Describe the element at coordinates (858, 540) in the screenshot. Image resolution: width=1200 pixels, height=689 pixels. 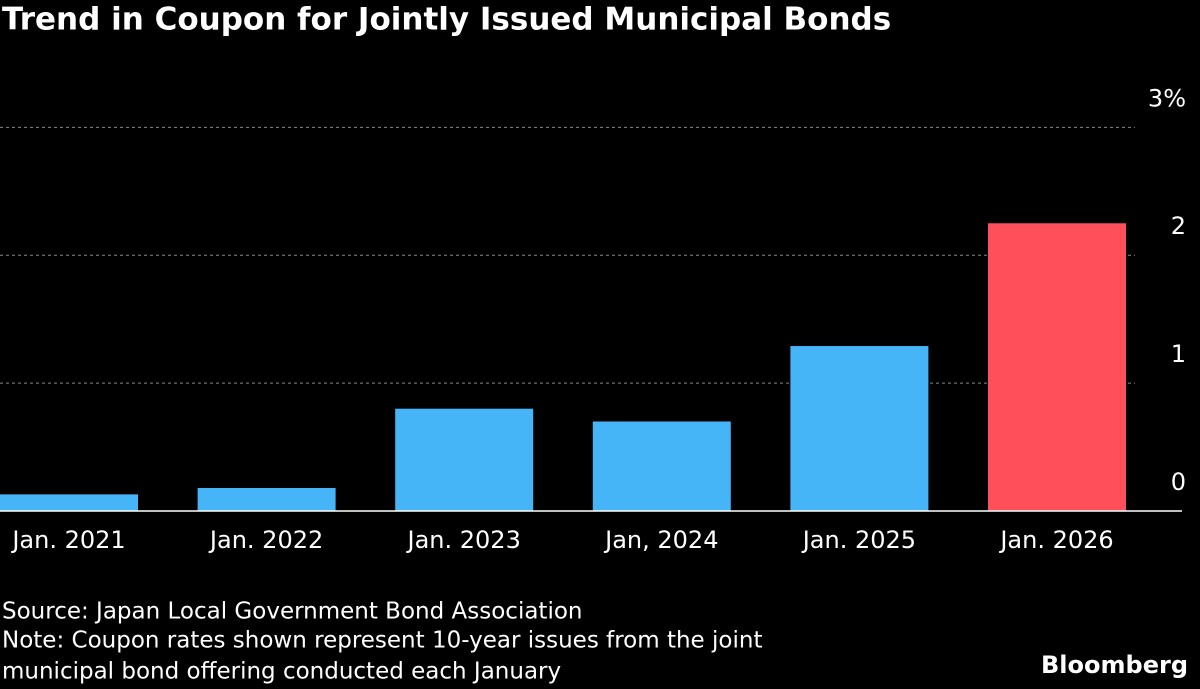
I see `x-tick-label: Jan. 2025` at that location.